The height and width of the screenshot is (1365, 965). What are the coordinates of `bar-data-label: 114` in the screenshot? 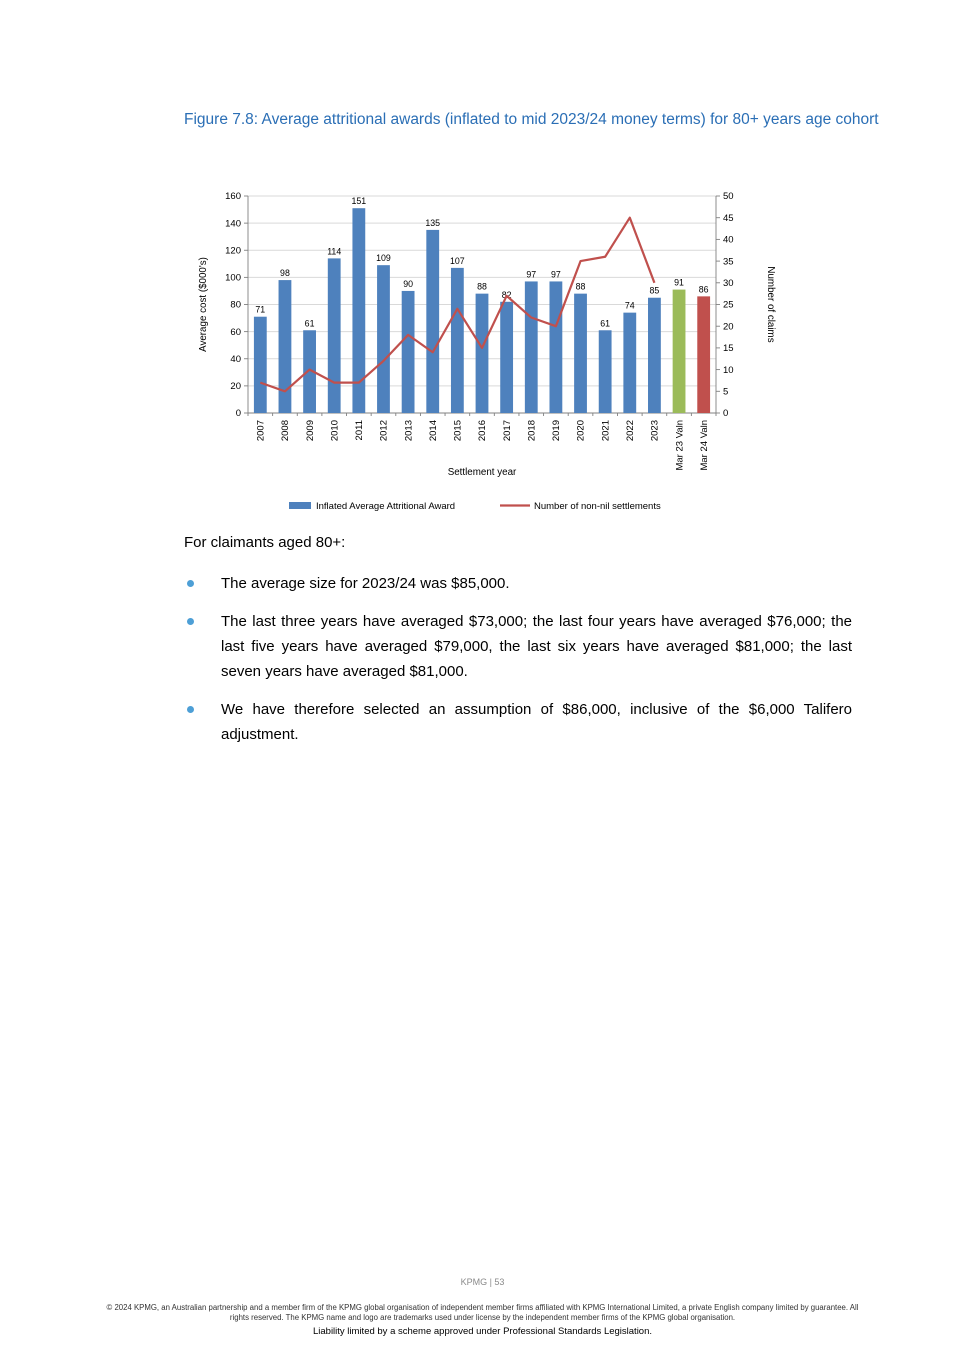 It's located at (334, 251).